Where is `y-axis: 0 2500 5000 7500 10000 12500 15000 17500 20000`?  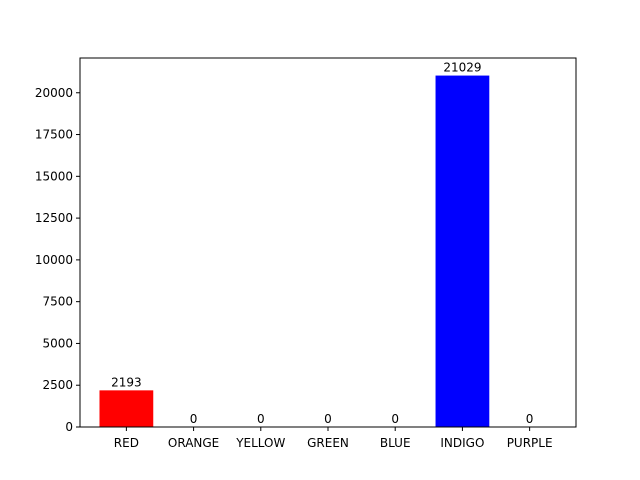 y-axis: 0 2500 5000 7500 10000 12500 15000 17500 20000 is located at coordinates (57, 260).